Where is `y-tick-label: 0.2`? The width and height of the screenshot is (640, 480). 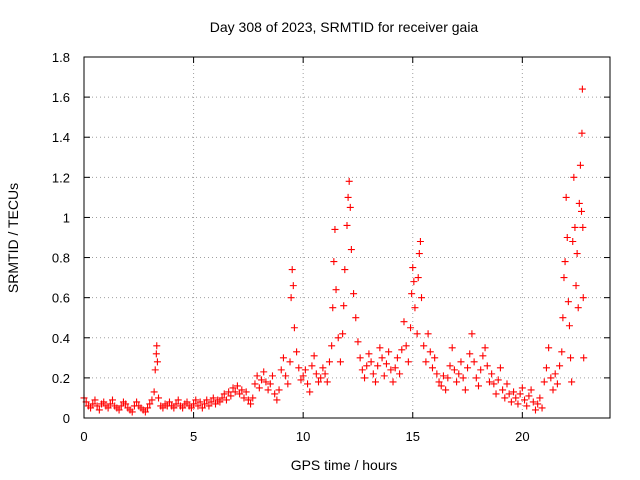 y-tick-label: 0.2 is located at coordinates (61, 378).